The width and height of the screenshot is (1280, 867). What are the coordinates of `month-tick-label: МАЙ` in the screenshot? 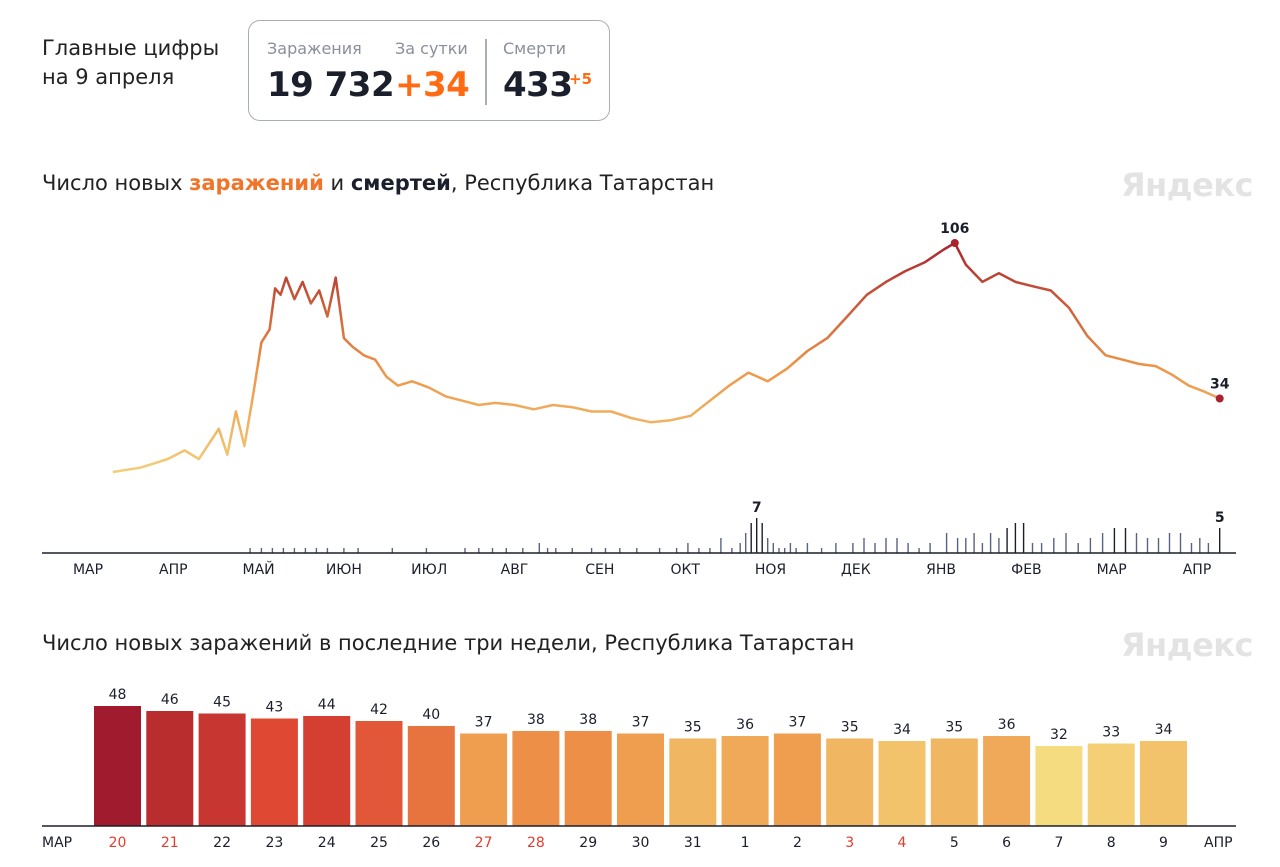 It's located at (259, 569).